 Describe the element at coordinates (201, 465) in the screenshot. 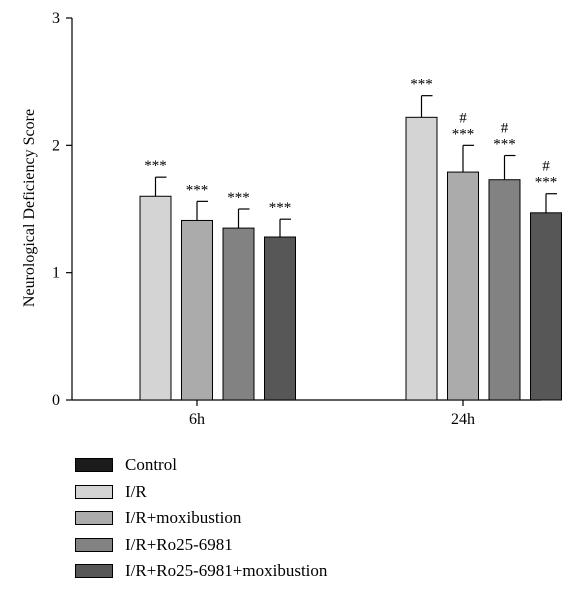

I see `legend-item: Control` at that location.